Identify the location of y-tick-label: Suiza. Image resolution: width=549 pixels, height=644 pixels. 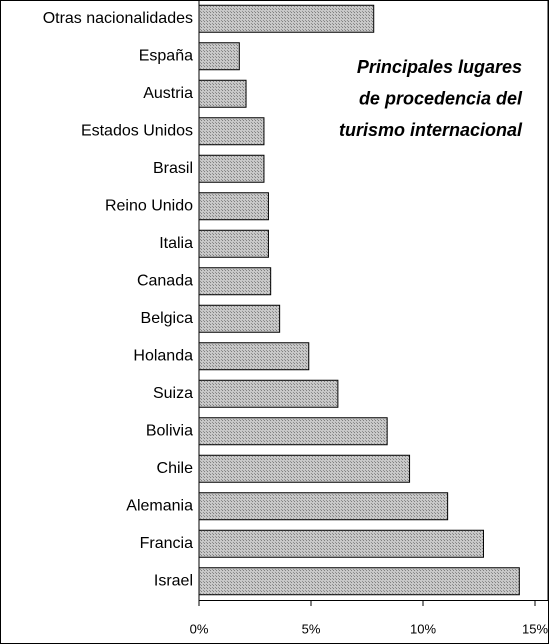
(173, 393).